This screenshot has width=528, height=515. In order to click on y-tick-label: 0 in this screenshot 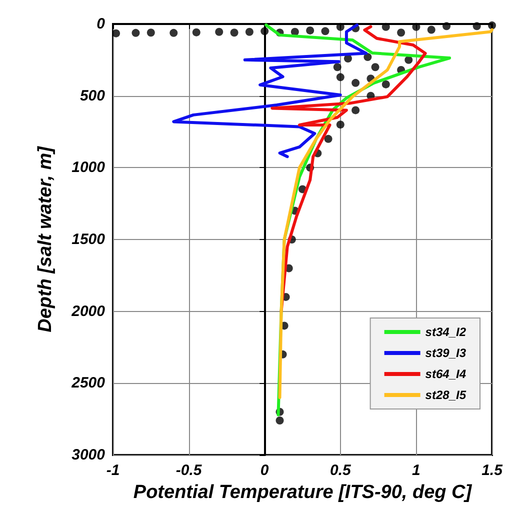, I will do `click(101, 24)`.